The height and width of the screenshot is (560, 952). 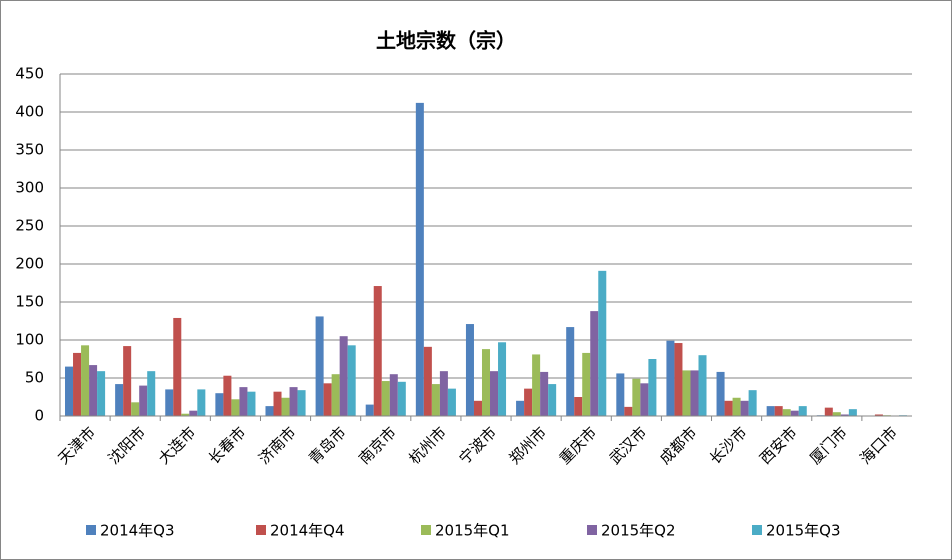 What do you see at coordinates (472, 531) in the screenshot?
I see `legend-label: 2015年Q1` at bounding box center [472, 531].